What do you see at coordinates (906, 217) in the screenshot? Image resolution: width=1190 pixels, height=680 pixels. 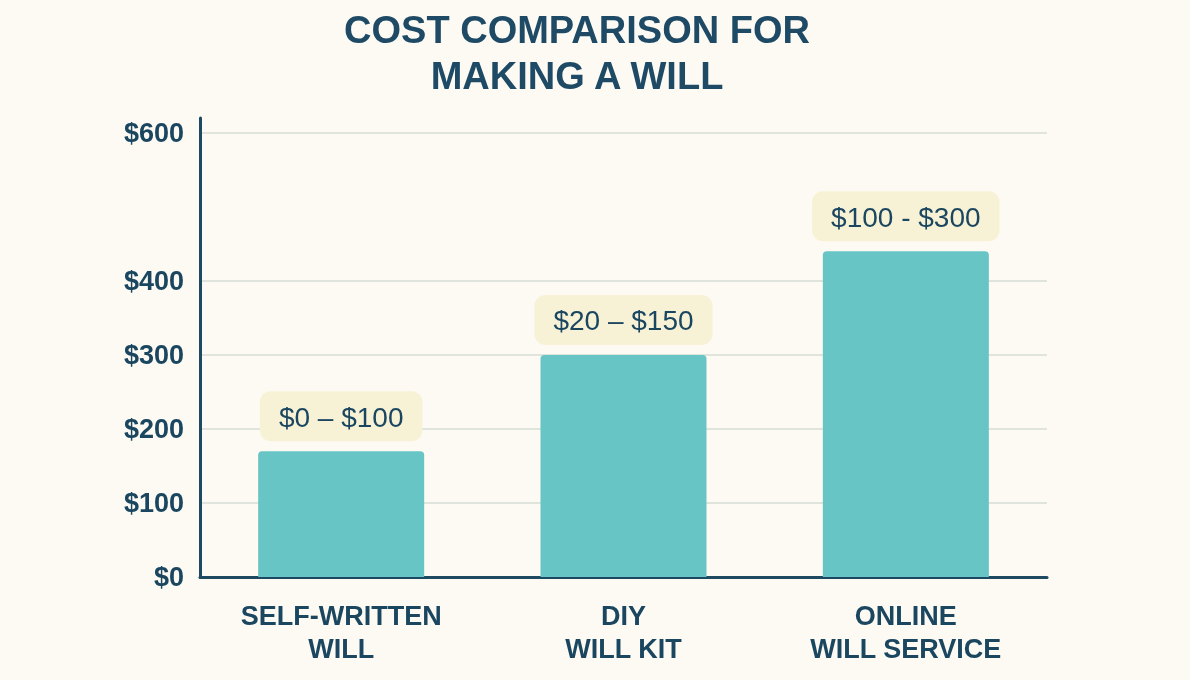 I see `annotation: $100 - $300` at bounding box center [906, 217].